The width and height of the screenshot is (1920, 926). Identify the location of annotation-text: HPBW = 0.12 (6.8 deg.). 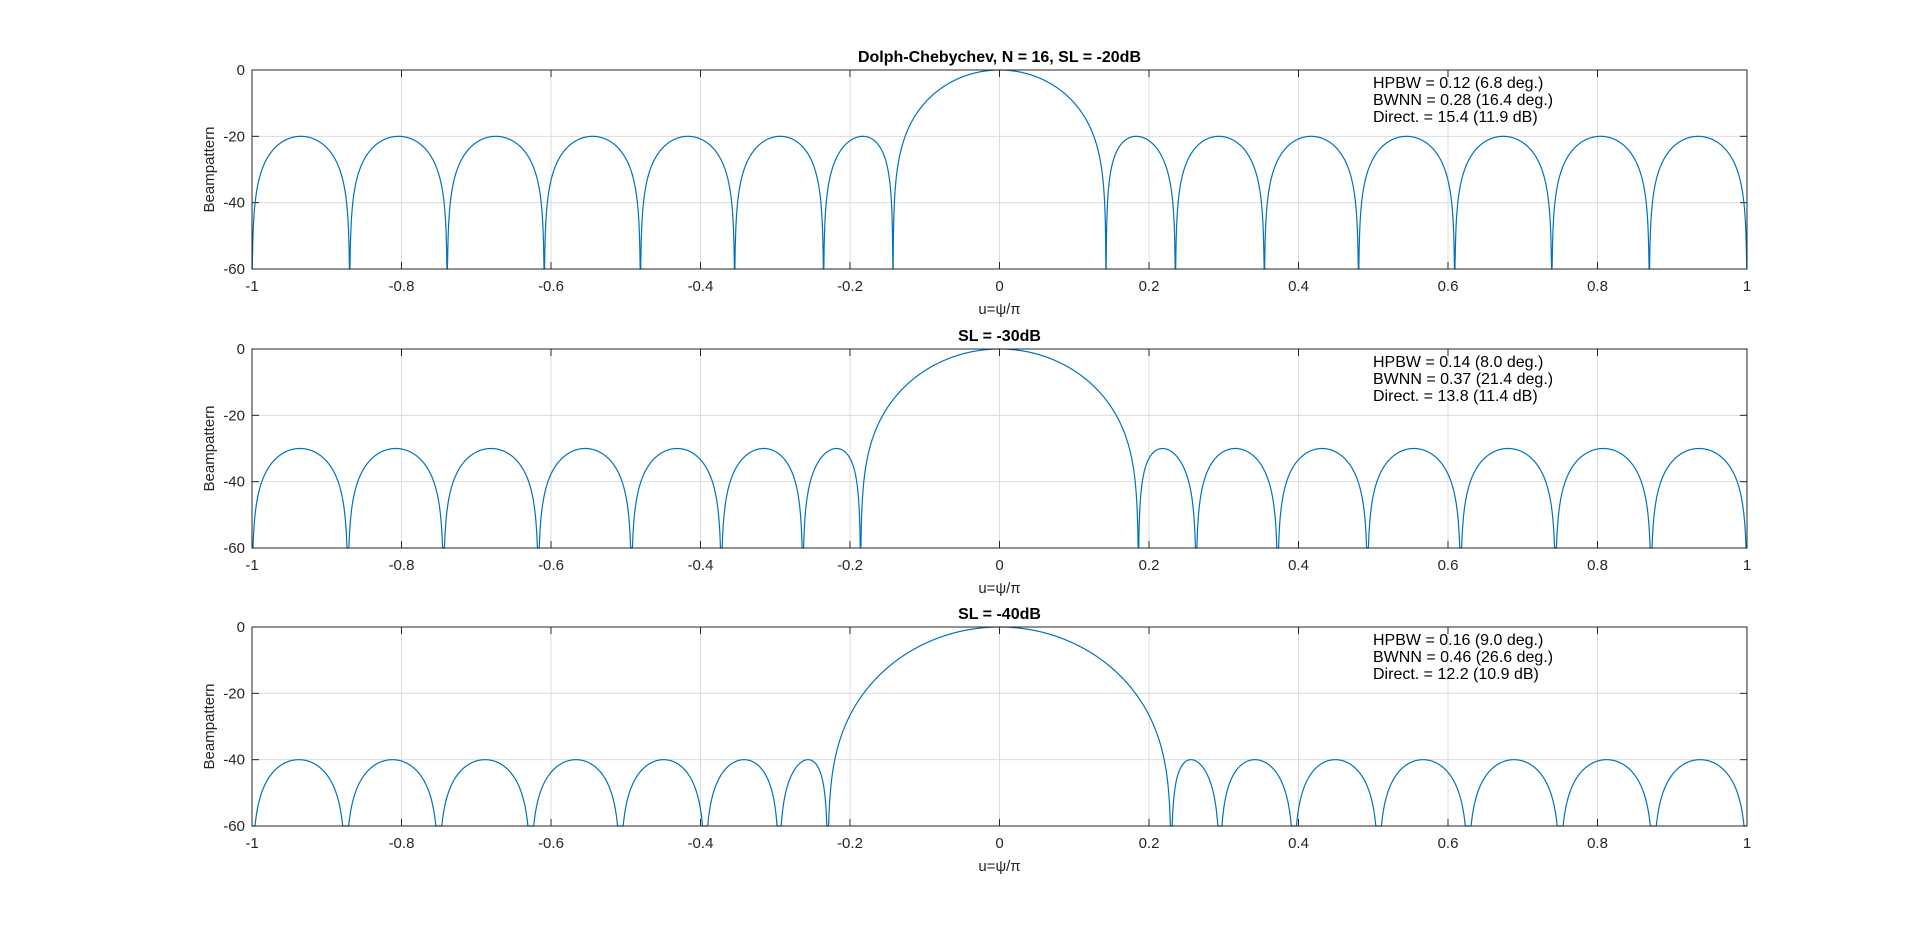
(1458, 83).